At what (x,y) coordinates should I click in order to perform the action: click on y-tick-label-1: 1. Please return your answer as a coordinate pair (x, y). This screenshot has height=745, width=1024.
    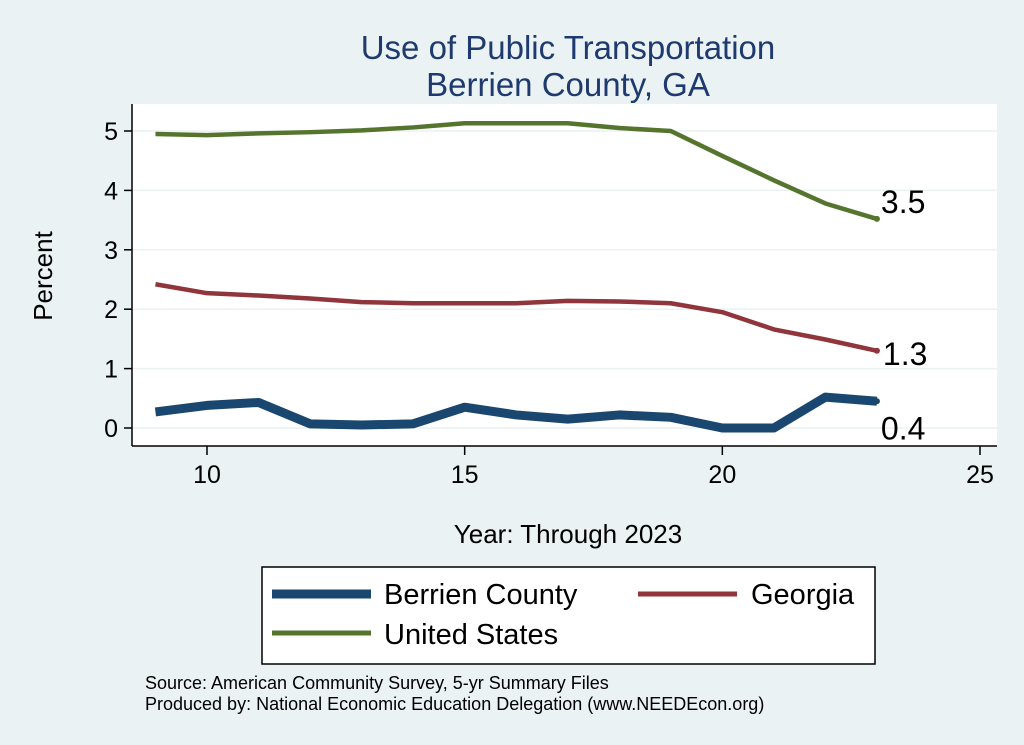
    Looking at the image, I should click on (111, 370).